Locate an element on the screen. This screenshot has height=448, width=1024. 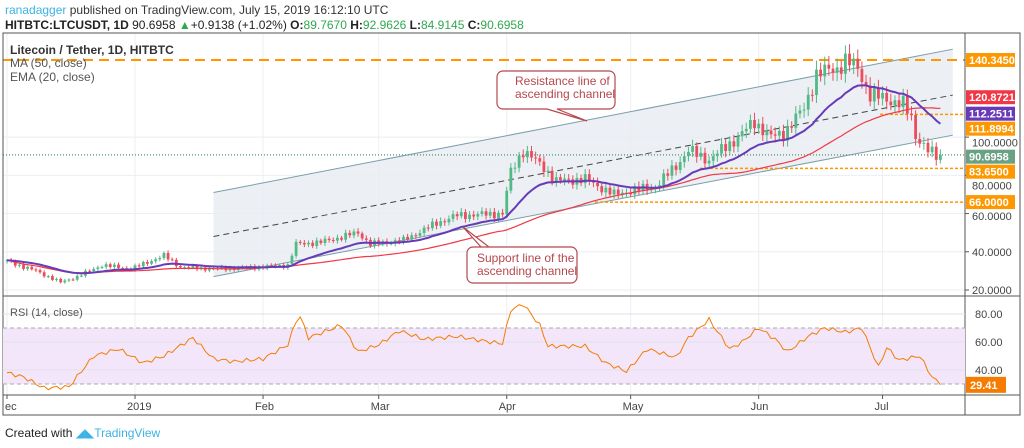
author-link: ranadagger is located at coordinates (36, 10).